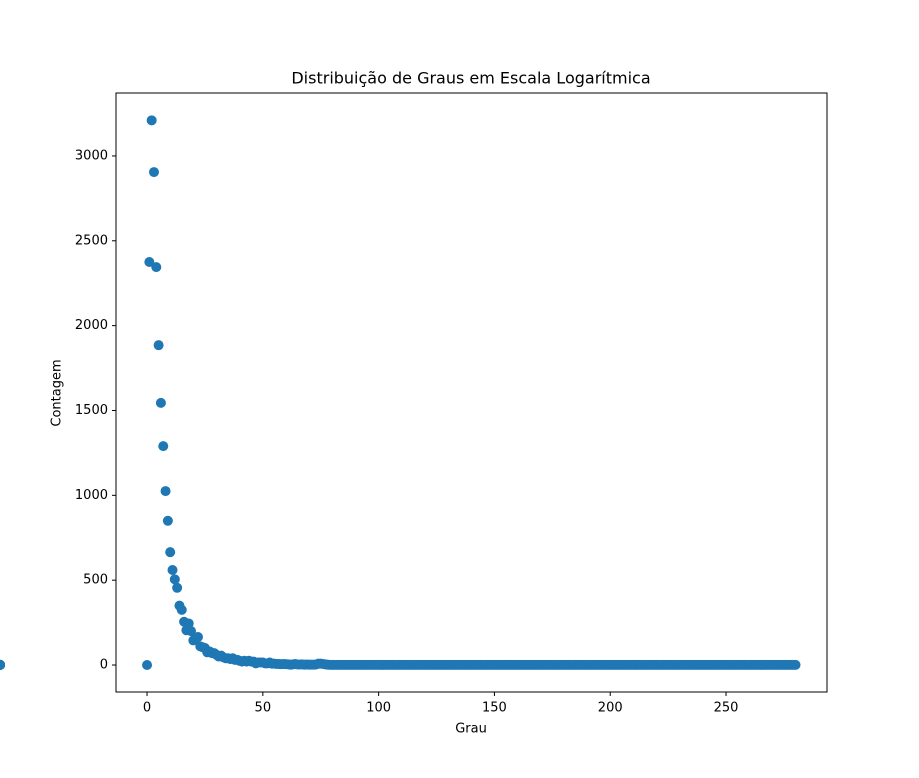  What do you see at coordinates (610, 708) in the screenshot?
I see `x-tick-label: 200` at bounding box center [610, 708].